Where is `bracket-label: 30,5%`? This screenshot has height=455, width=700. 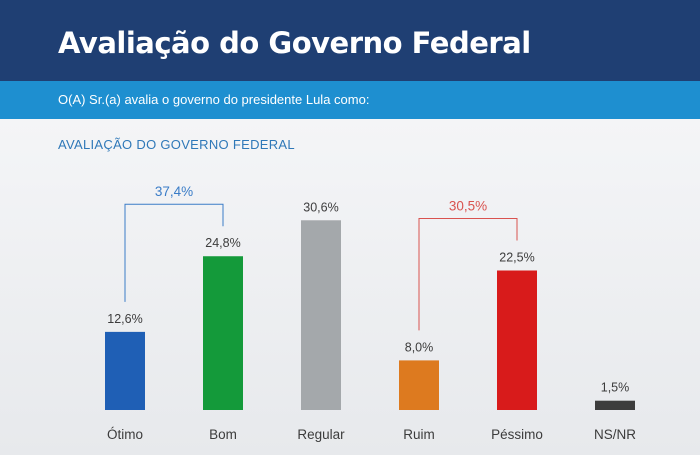 bracket-label: 30,5% is located at coordinates (468, 206).